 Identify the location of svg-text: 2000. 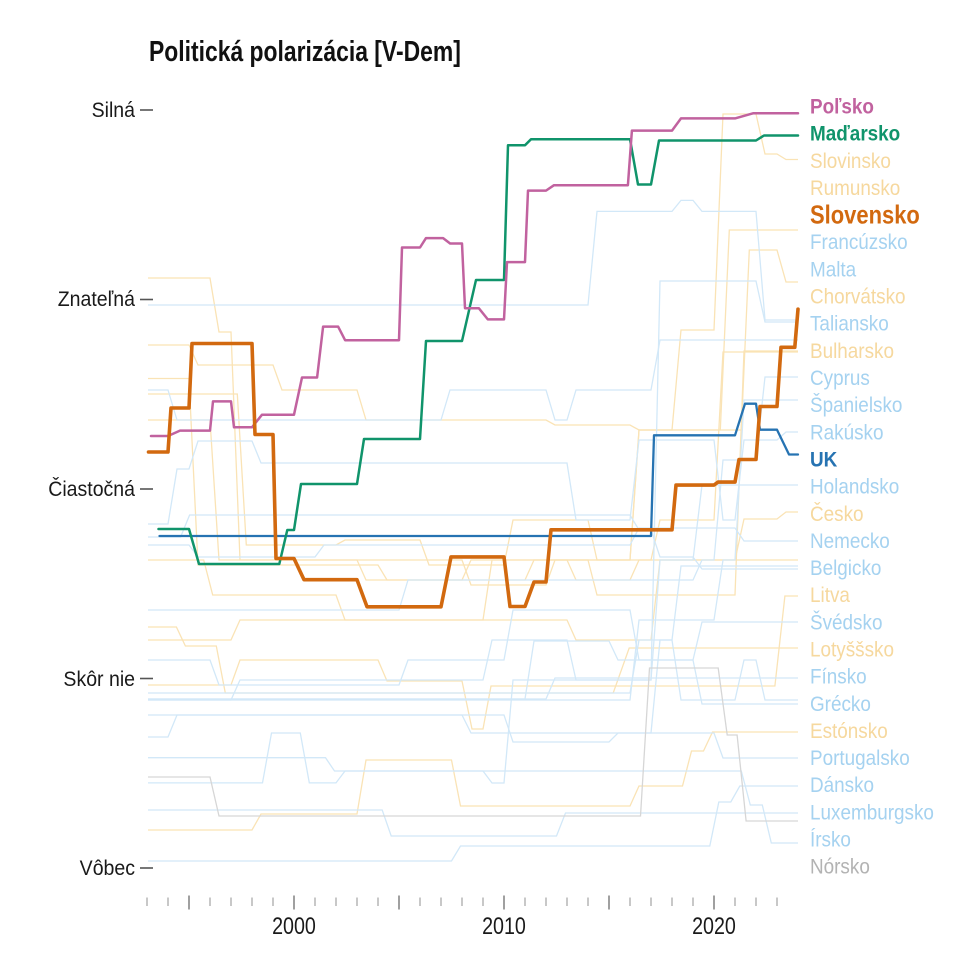
(294, 925).